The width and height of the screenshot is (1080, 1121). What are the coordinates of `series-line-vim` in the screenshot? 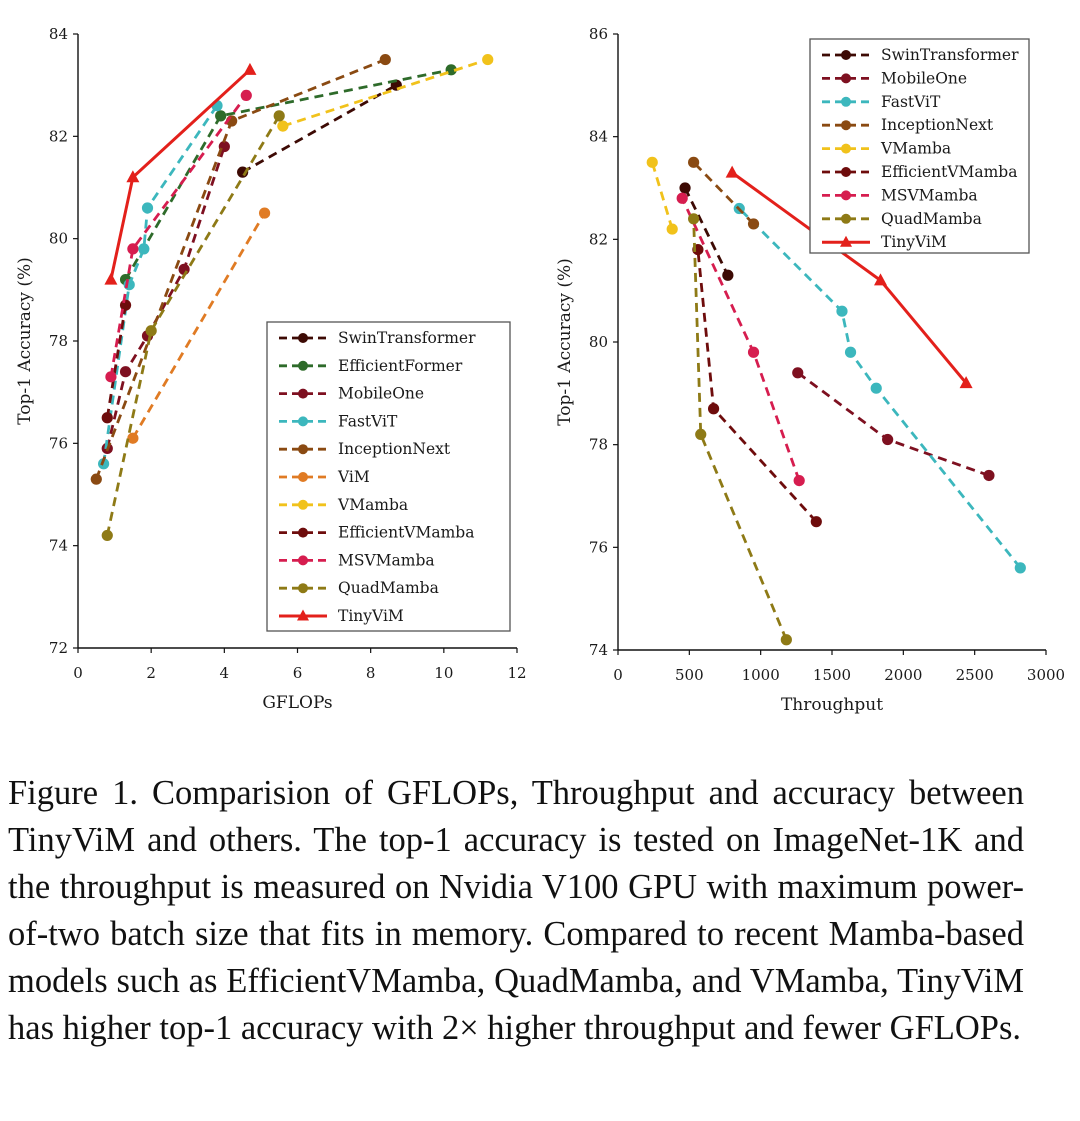 It's located at (198, 325).